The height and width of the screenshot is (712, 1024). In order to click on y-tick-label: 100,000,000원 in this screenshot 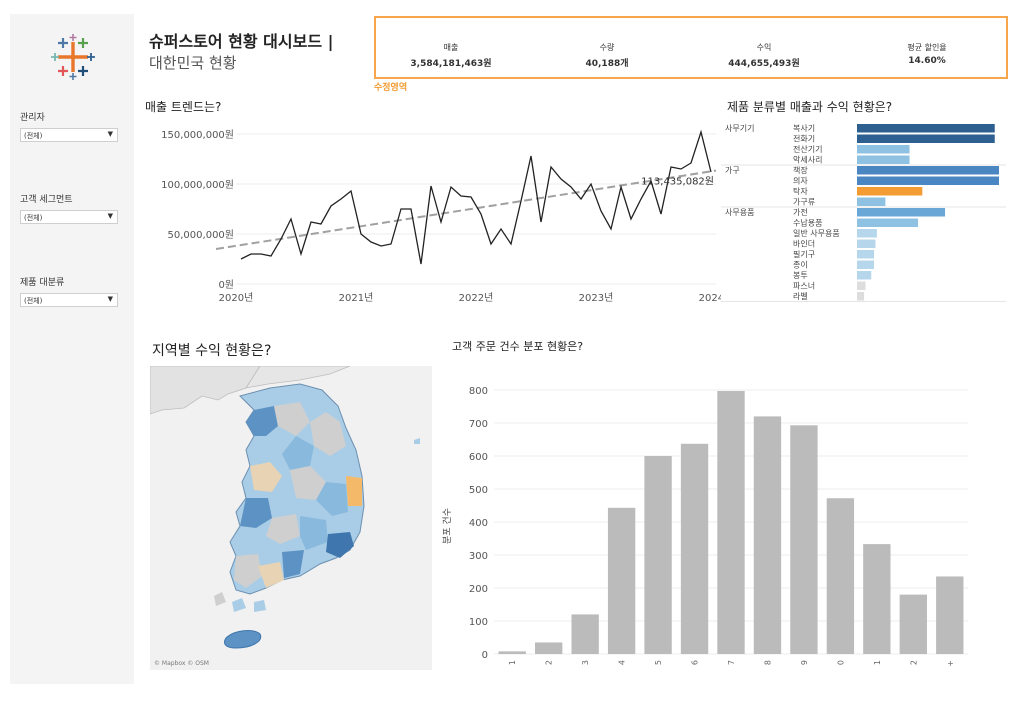, I will do `click(197, 185)`.